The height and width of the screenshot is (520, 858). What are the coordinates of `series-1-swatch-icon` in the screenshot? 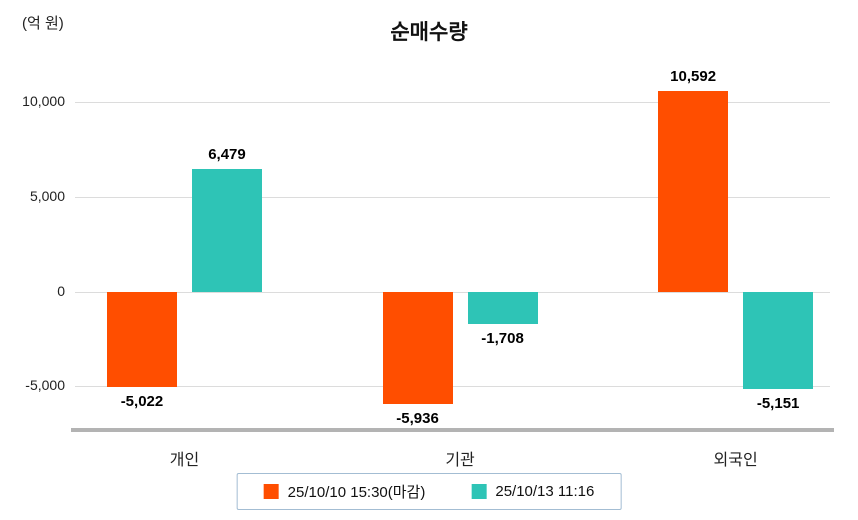 It's located at (271, 491).